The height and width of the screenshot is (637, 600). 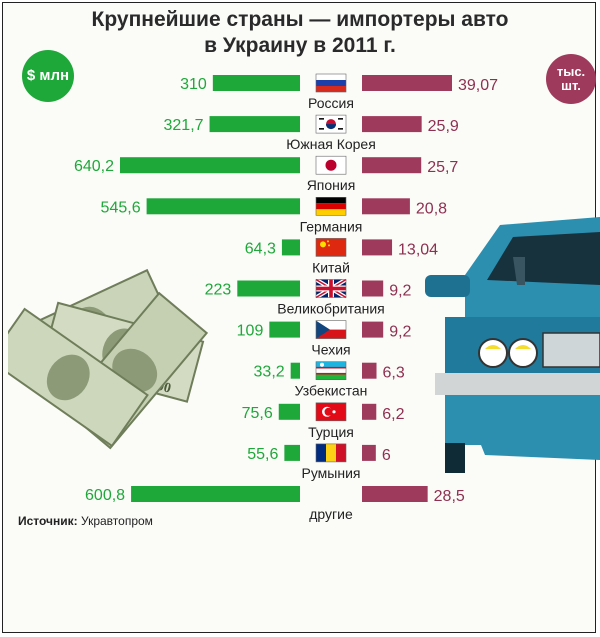 What do you see at coordinates (431, 208) in the screenshot?
I see `units-value-label: 20,8` at bounding box center [431, 208].